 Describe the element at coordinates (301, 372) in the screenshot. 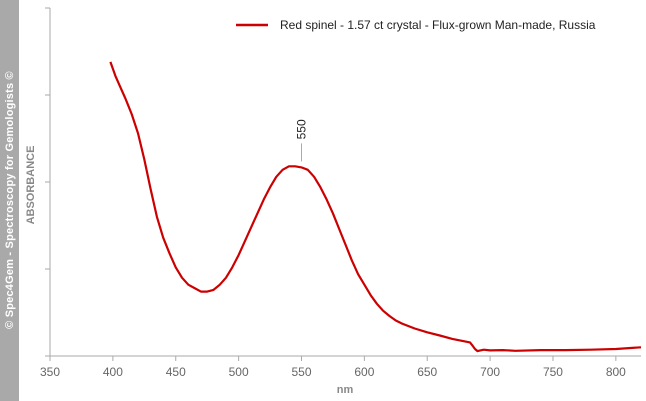

I see `x-tick-label: 550` at that location.